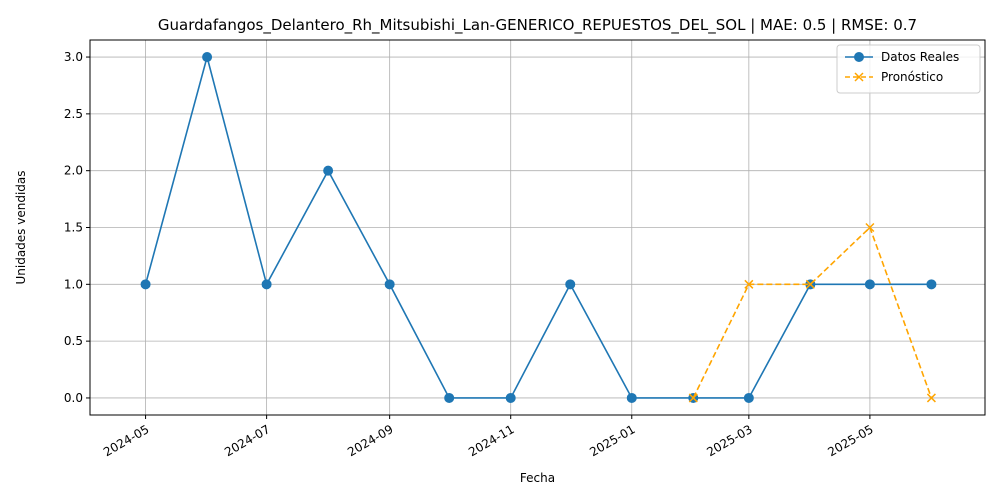 This screenshot has width=1000, height=500. What do you see at coordinates (73, 284) in the screenshot?
I see `y-tick-label: 1.0` at bounding box center [73, 284].